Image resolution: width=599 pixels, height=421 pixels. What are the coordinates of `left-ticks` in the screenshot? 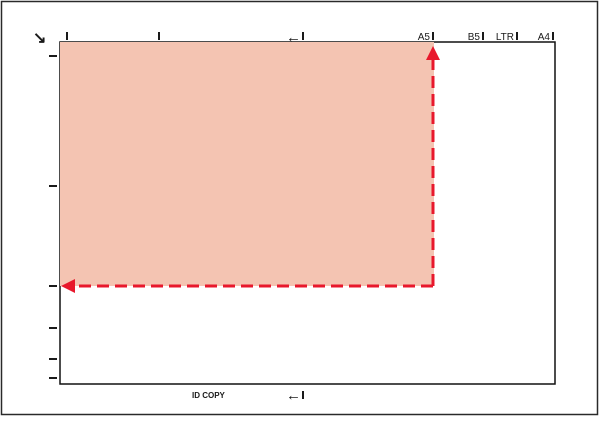 It's located at (53, 217).